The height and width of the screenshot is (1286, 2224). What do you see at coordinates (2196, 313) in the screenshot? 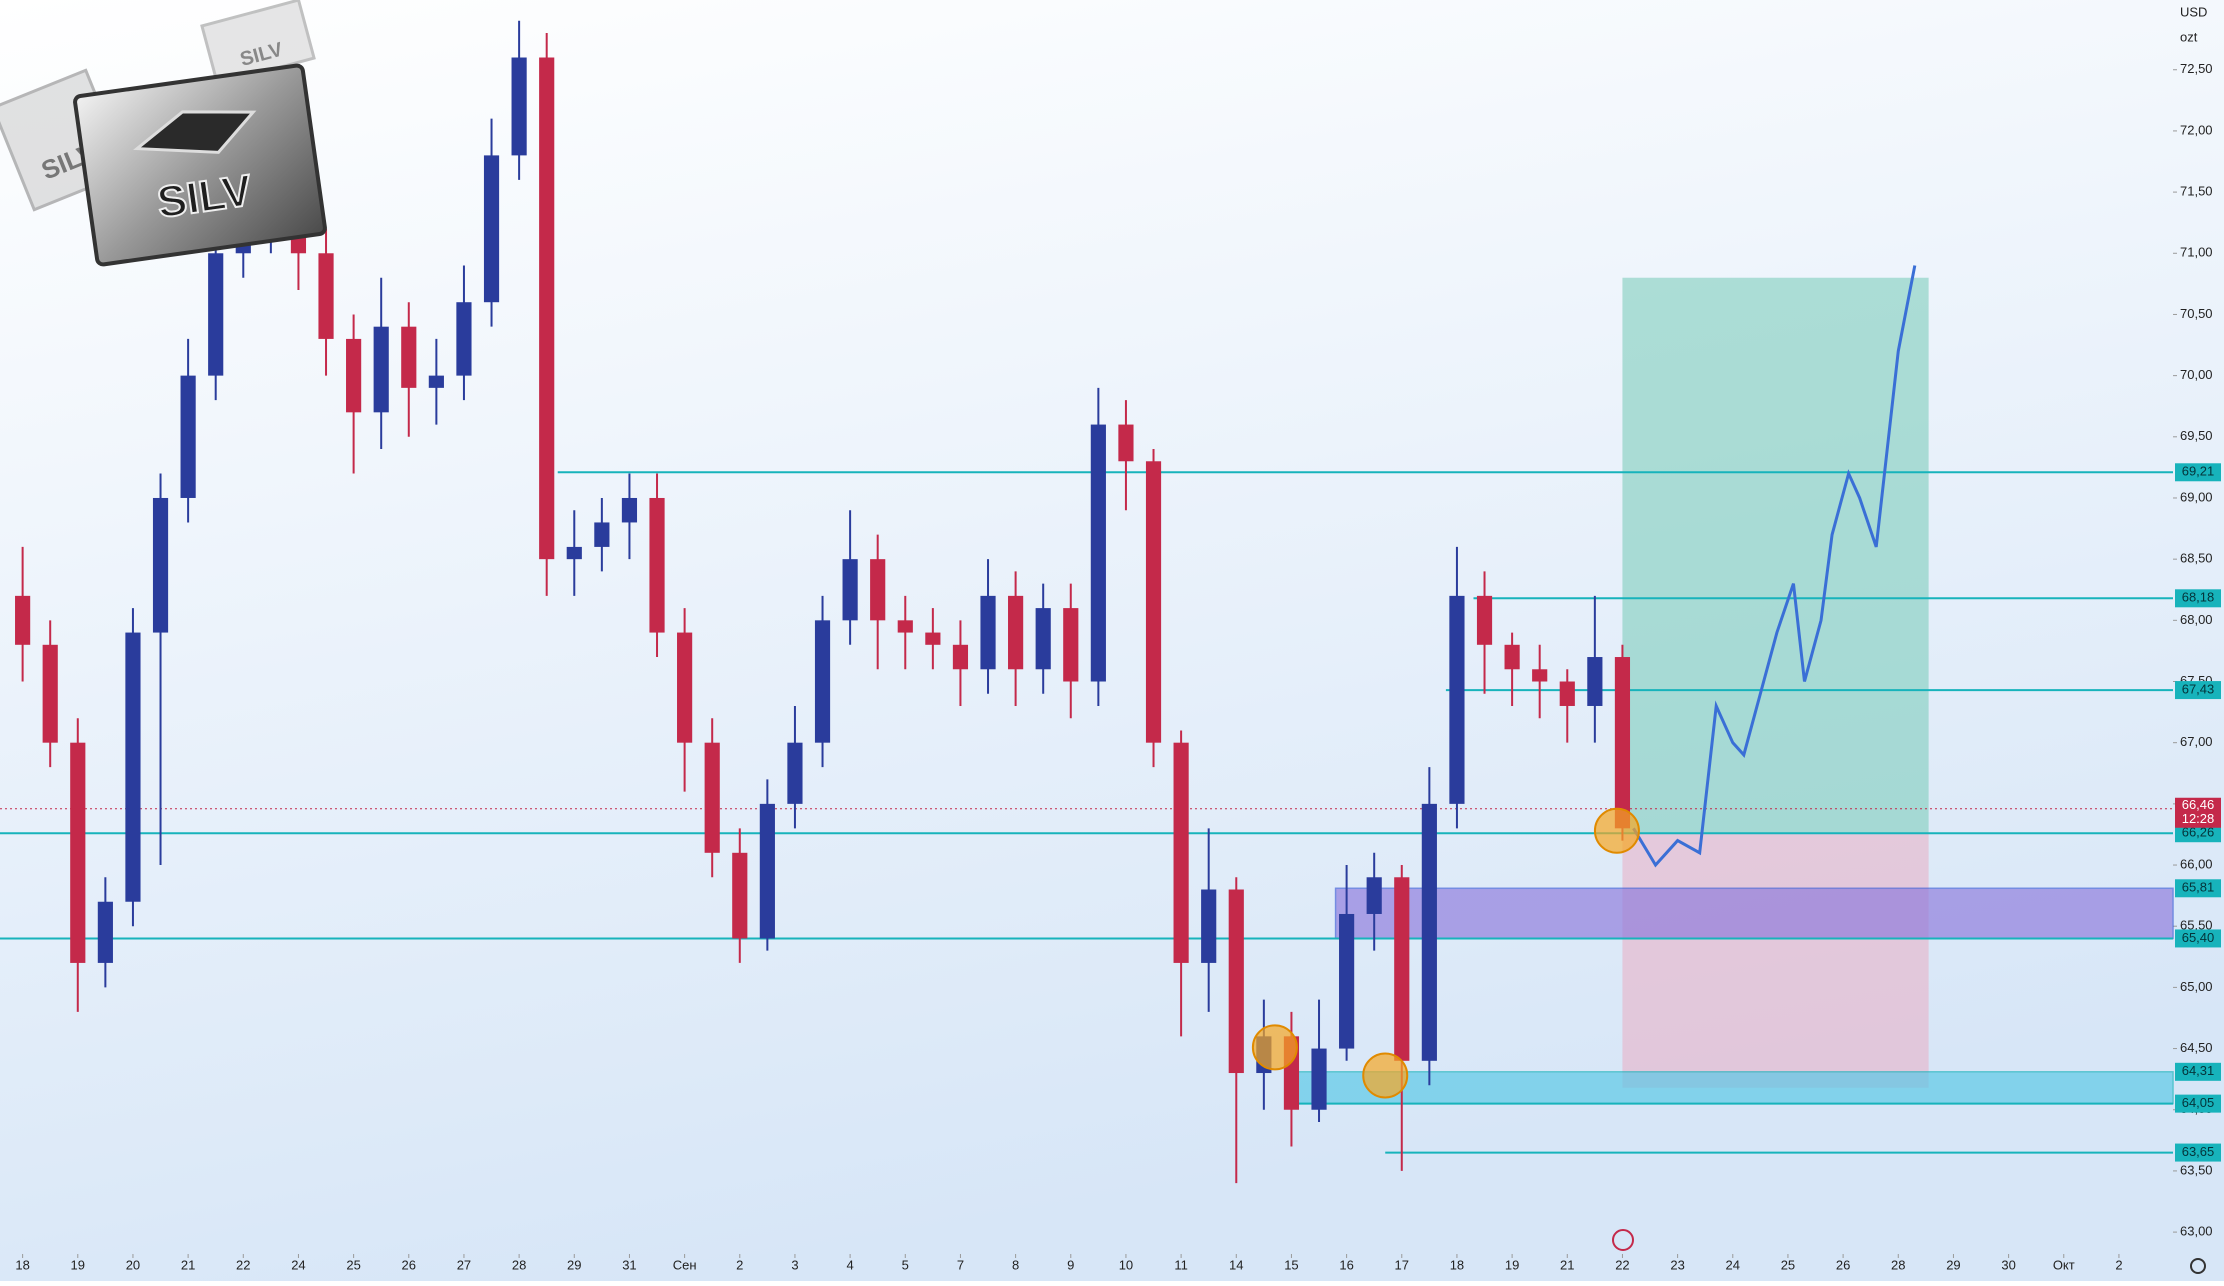
I see `y-tick-label: 70,50` at bounding box center [2196, 313].